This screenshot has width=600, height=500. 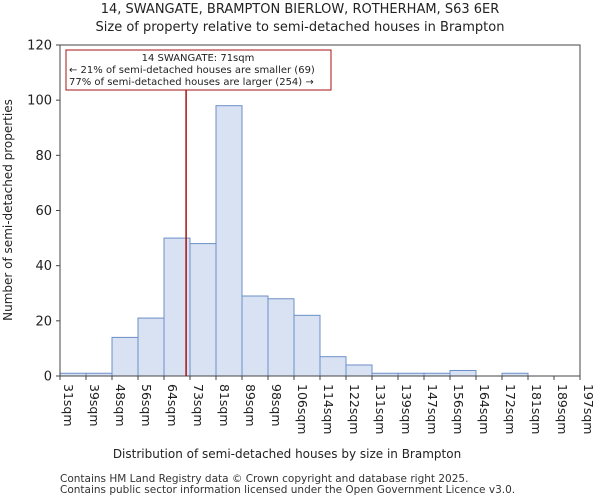 I want to click on y-tick-label: 60, so click(x=43, y=211).